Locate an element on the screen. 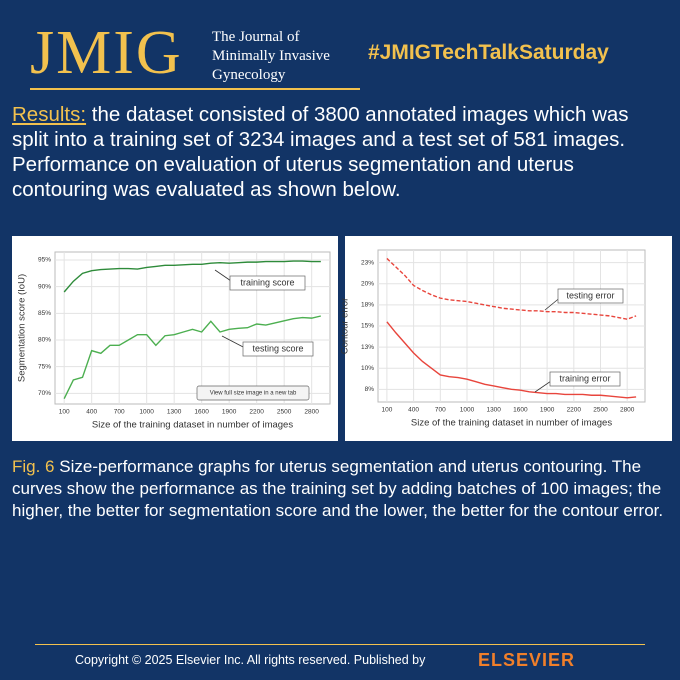 The height and width of the screenshot is (680, 680). y-tick-label: 8% is located at coordinates (370, 389).